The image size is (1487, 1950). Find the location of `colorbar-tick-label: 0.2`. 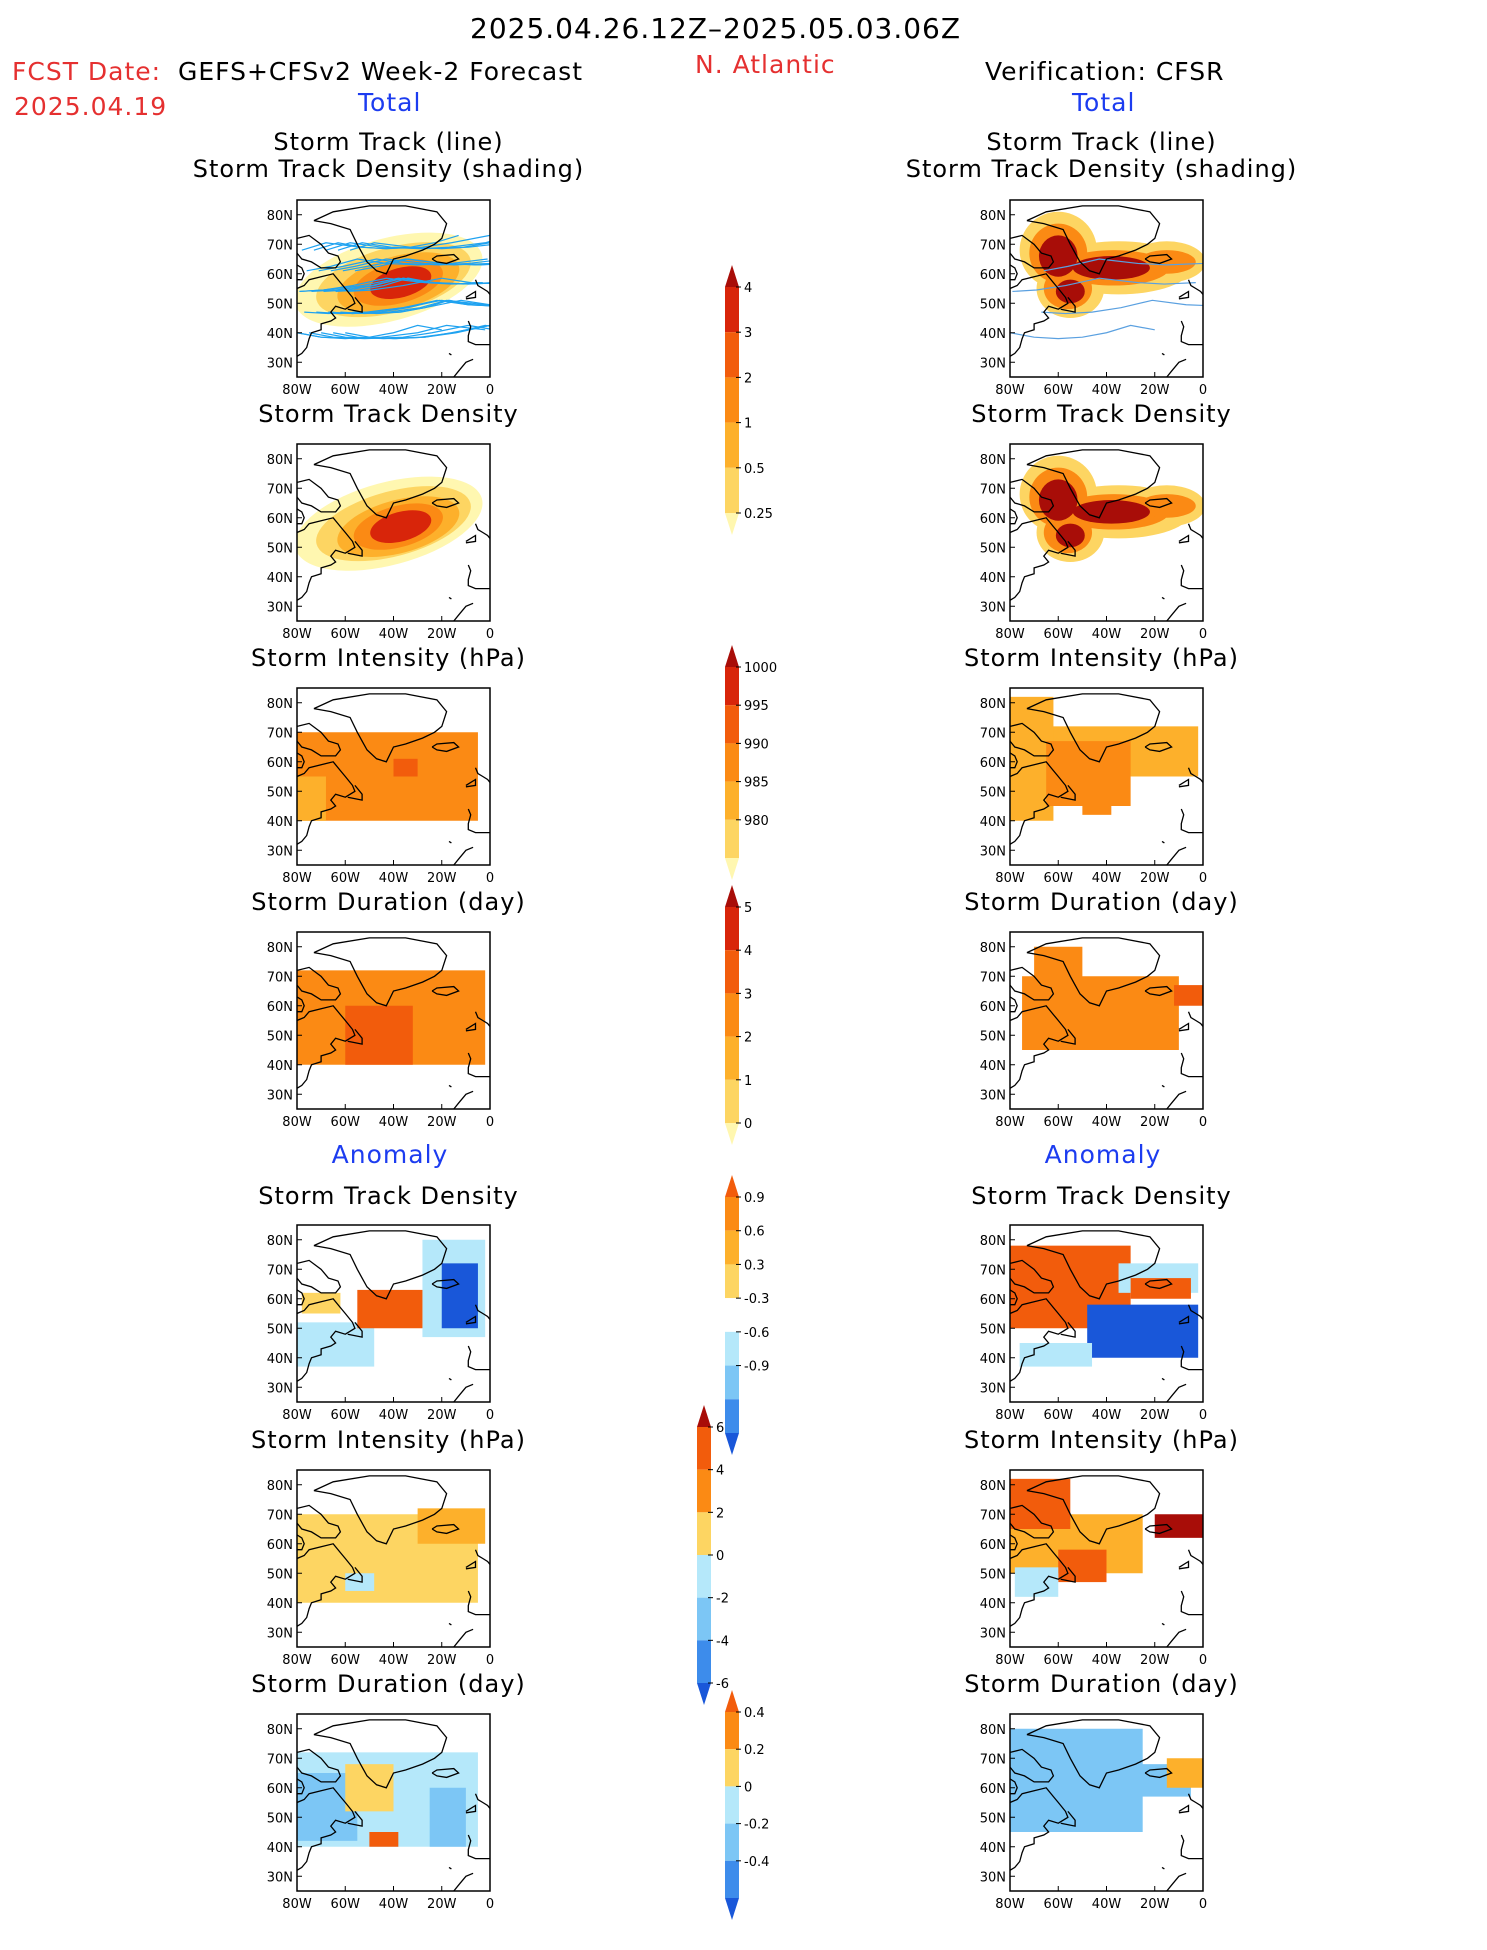

colorbar-tick-label: 0.2 is located at coordinates (754, 1750).